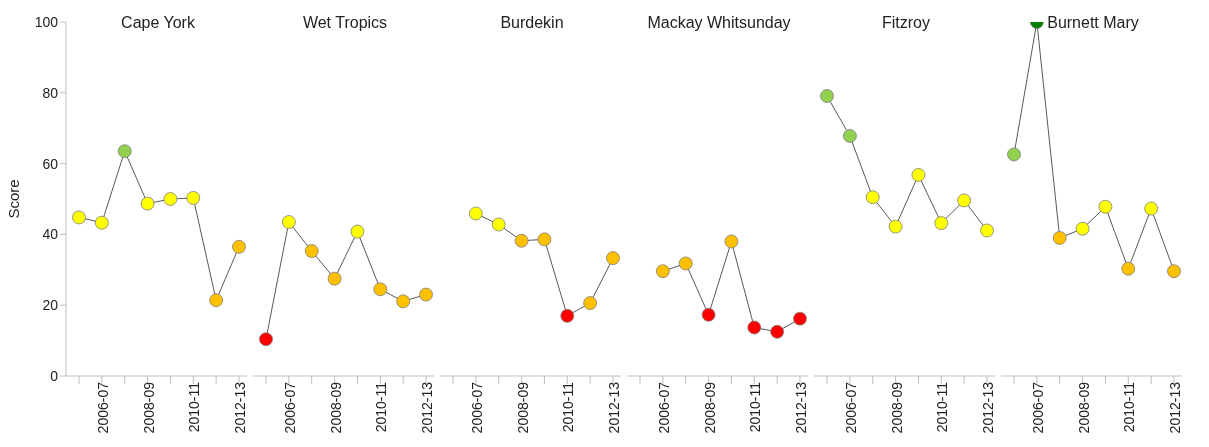 This screenshot has height=447, width=1209. What do you see at coordinates (345, 23) in the screenshot?
I see `chart-title: Wet Tropics` at bounding box center [345, 23].